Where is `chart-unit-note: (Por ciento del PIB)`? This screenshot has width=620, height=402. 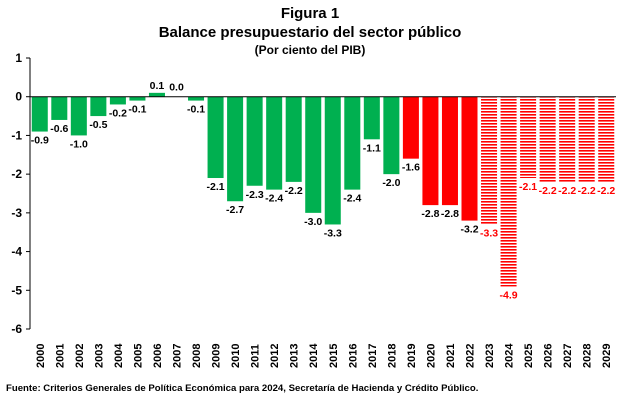
chart-unit-note: (Por ciento del PIB) is located at coordinates (310, 50).